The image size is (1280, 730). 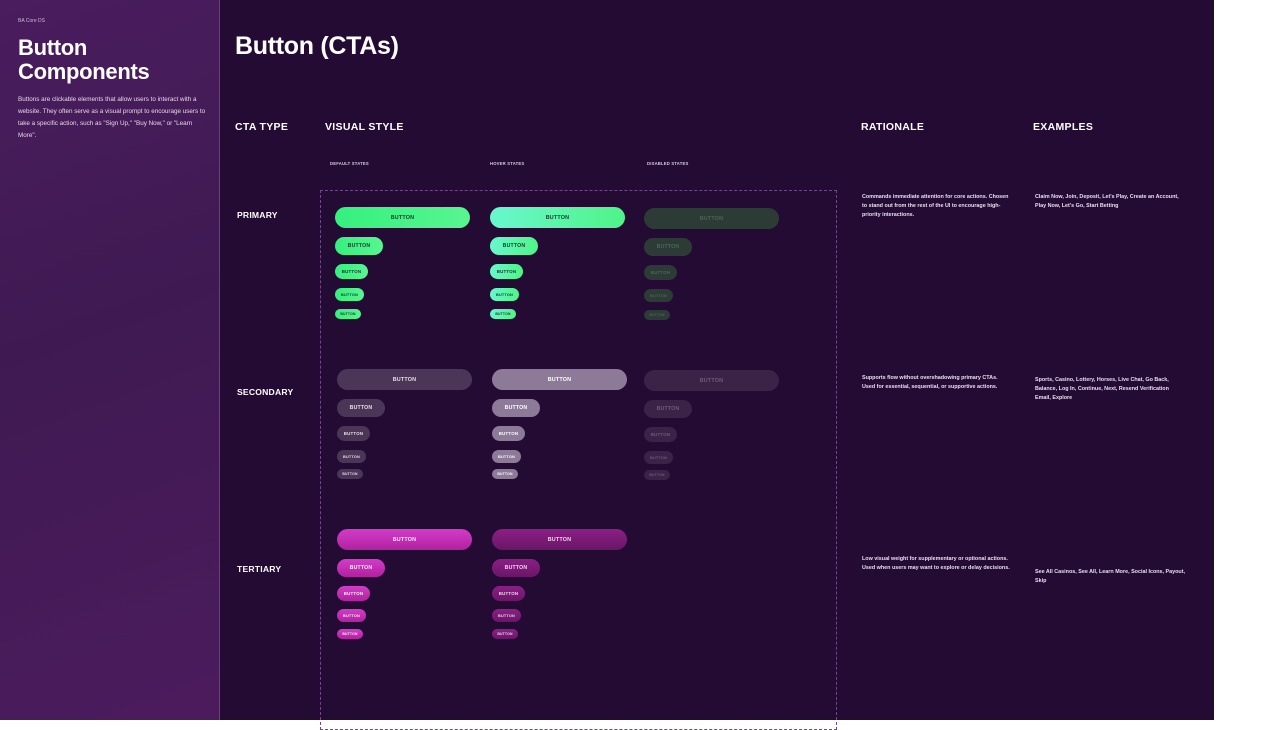 I want to click on primary-default-button-lg: BUTTON, so click(x=359, y=246).